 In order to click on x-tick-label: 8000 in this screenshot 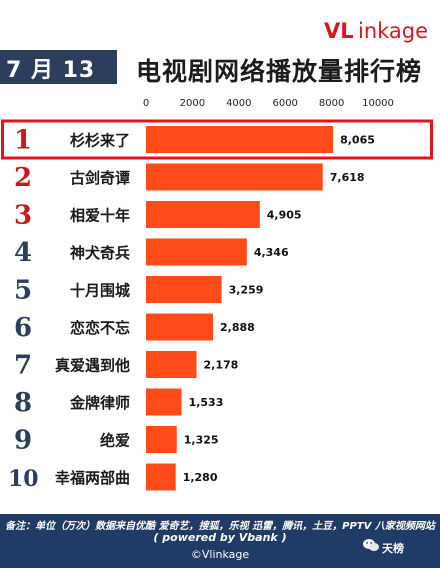, I will do `click(331, 103)`.